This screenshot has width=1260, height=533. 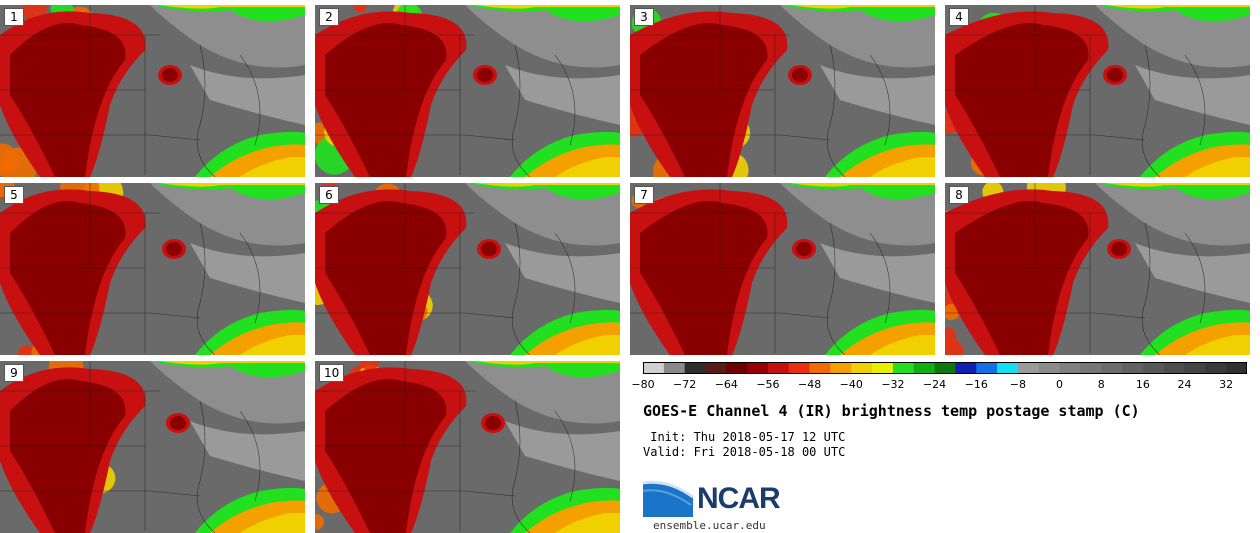 I want to click on postage-stamp-panel: 2, so click(x=467, y=91).